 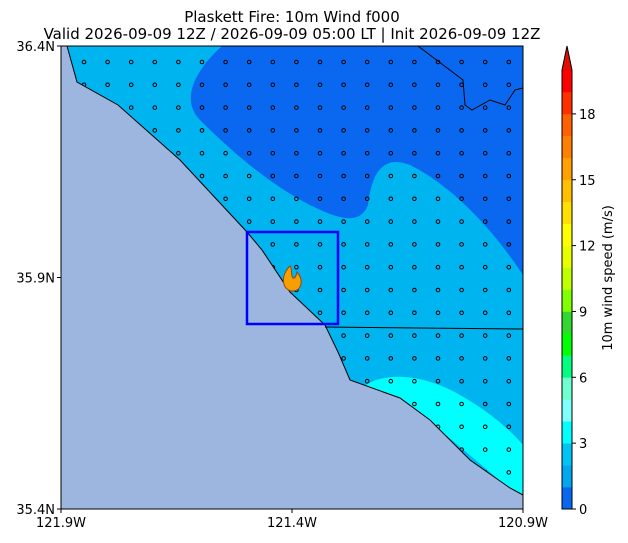 I want to click on x-tick-label: 121.9W, so click(x=61, y=523).